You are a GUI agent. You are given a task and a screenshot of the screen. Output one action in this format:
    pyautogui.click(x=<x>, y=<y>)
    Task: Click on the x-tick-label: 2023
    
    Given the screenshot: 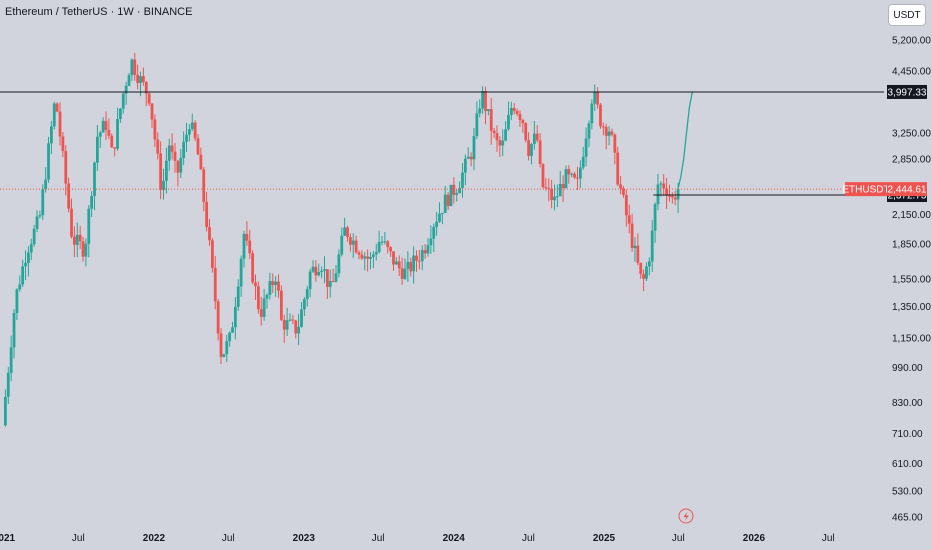 What is the action you would take?
    pyautogui.click(x=304, y=538)
    